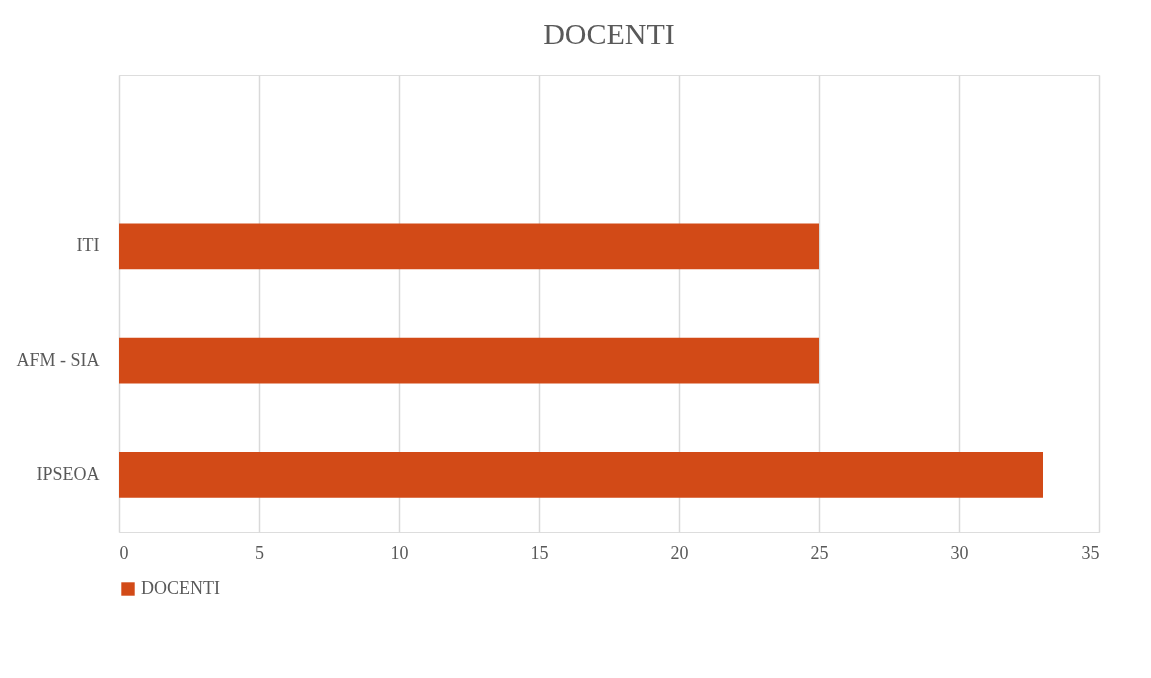  What do you see at coordinates (679, 552) in the screenshot?
I see `x-tick-label: 20` at bounding box center [679, 552].